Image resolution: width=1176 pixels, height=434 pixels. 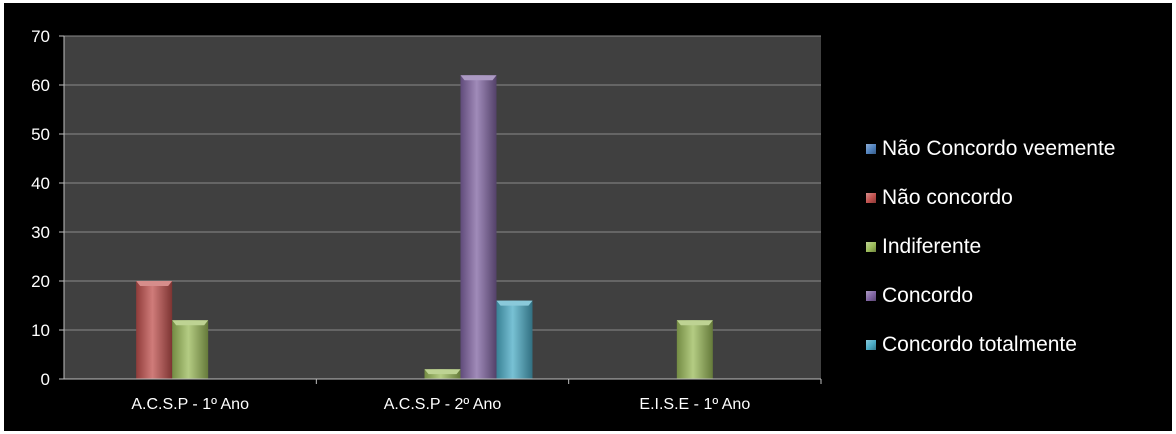 What do you see at coordinates (928, 295) in the screenshot?
I see `legend-label: Concordo` at bounding box center [928, 295].